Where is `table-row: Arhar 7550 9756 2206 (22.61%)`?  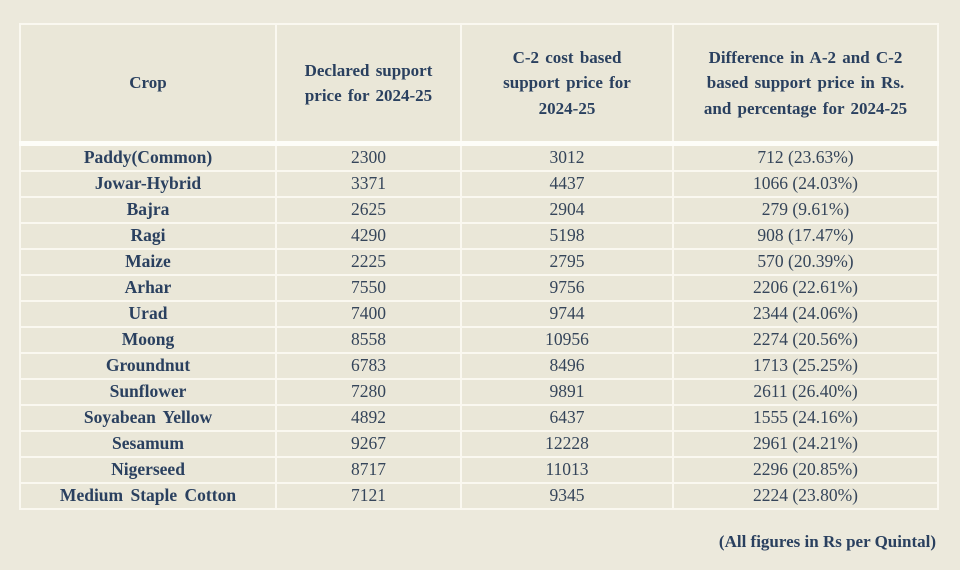 table-row: Arhar 7550 9756 2206 (22.61%) is located at coordinates (479, 288).